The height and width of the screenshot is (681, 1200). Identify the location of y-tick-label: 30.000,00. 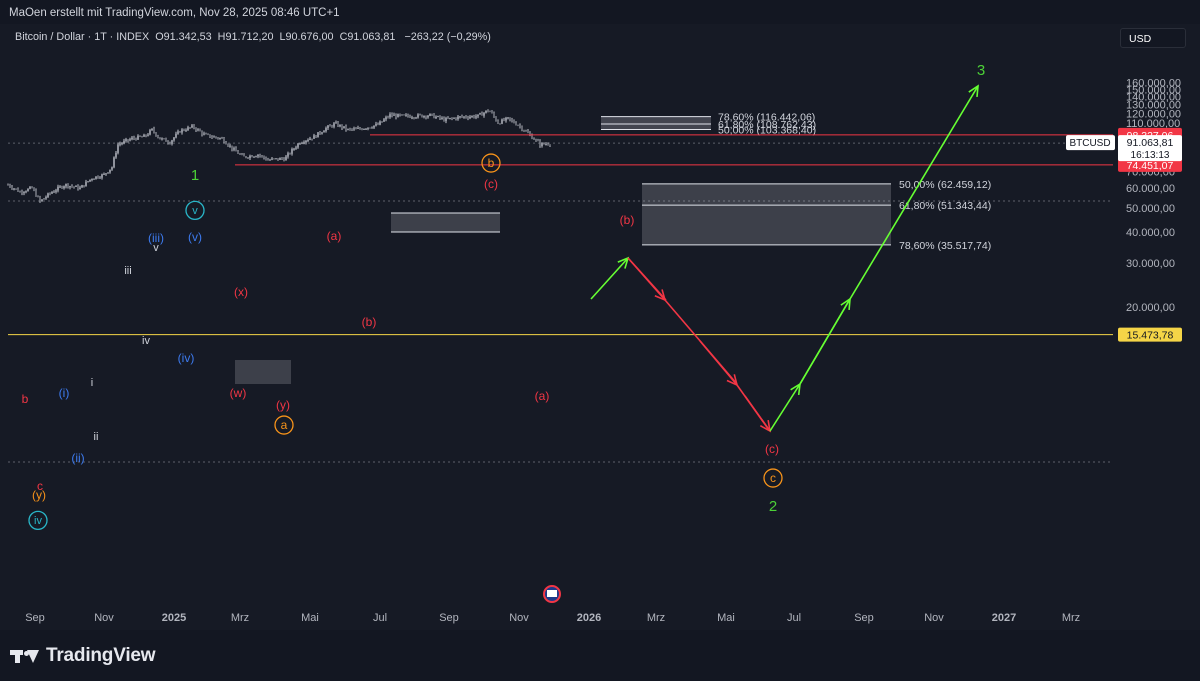
(1150, 264).